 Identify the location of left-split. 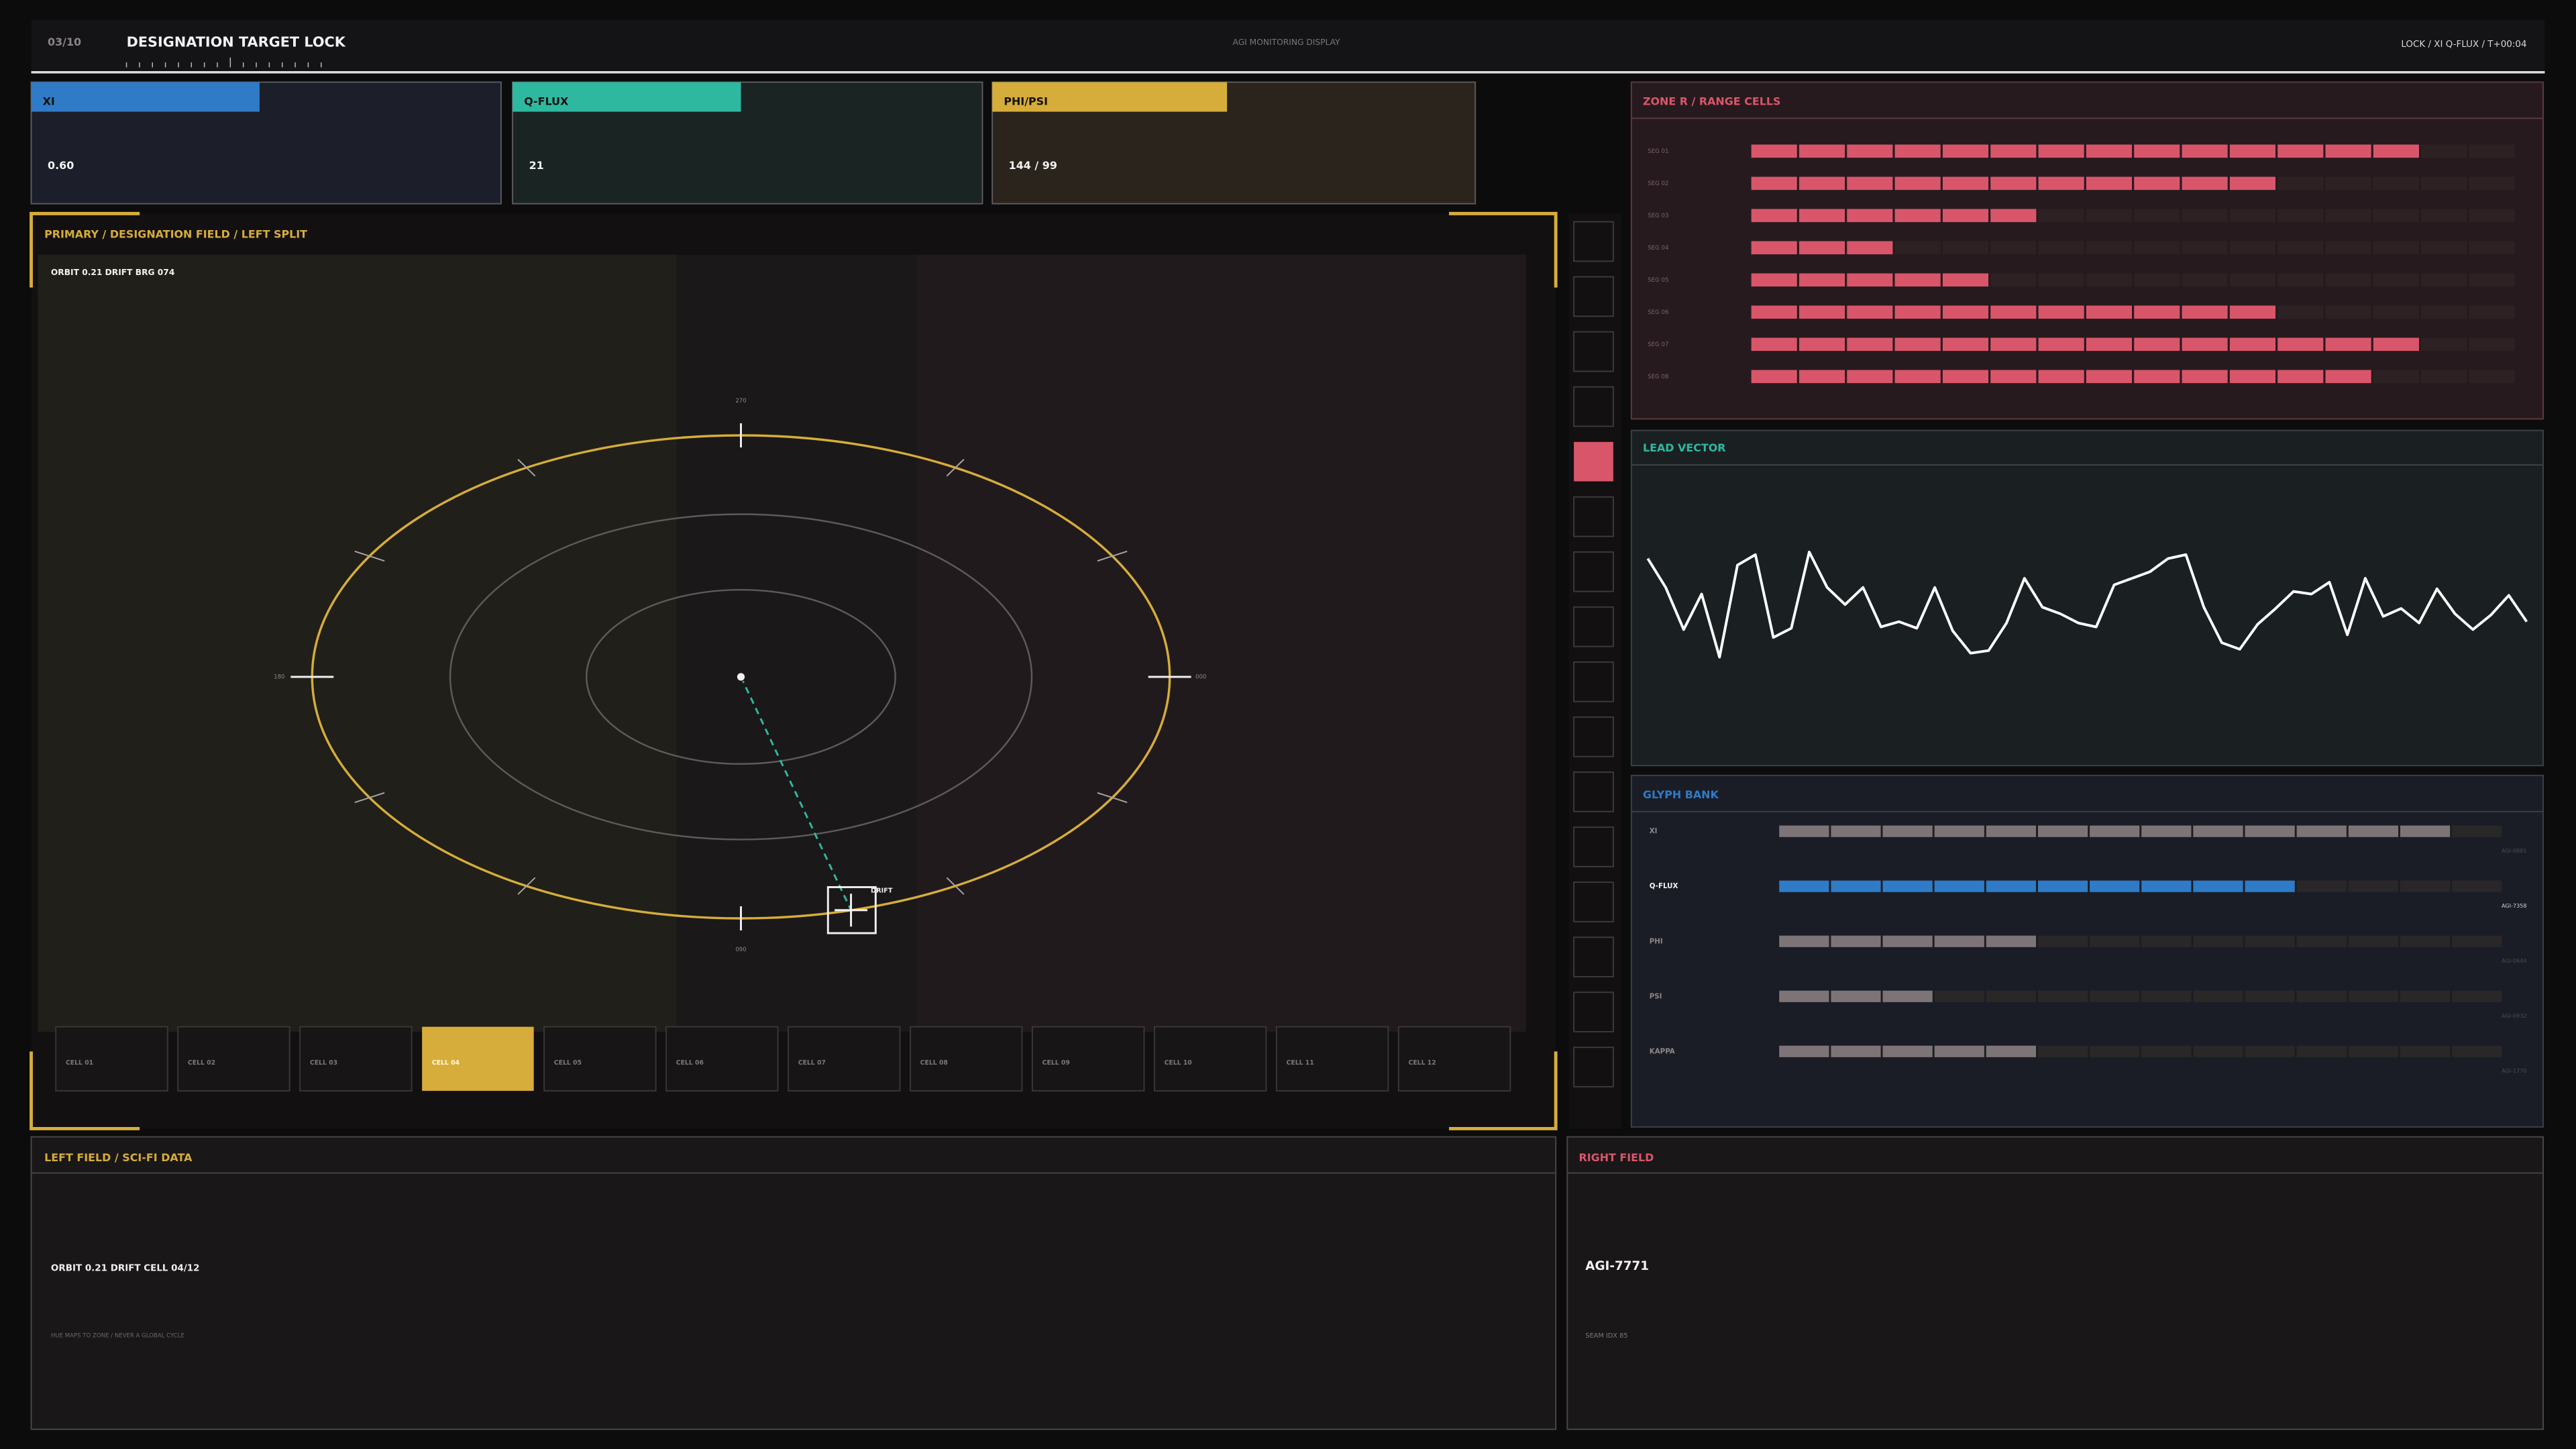
(357, 643).